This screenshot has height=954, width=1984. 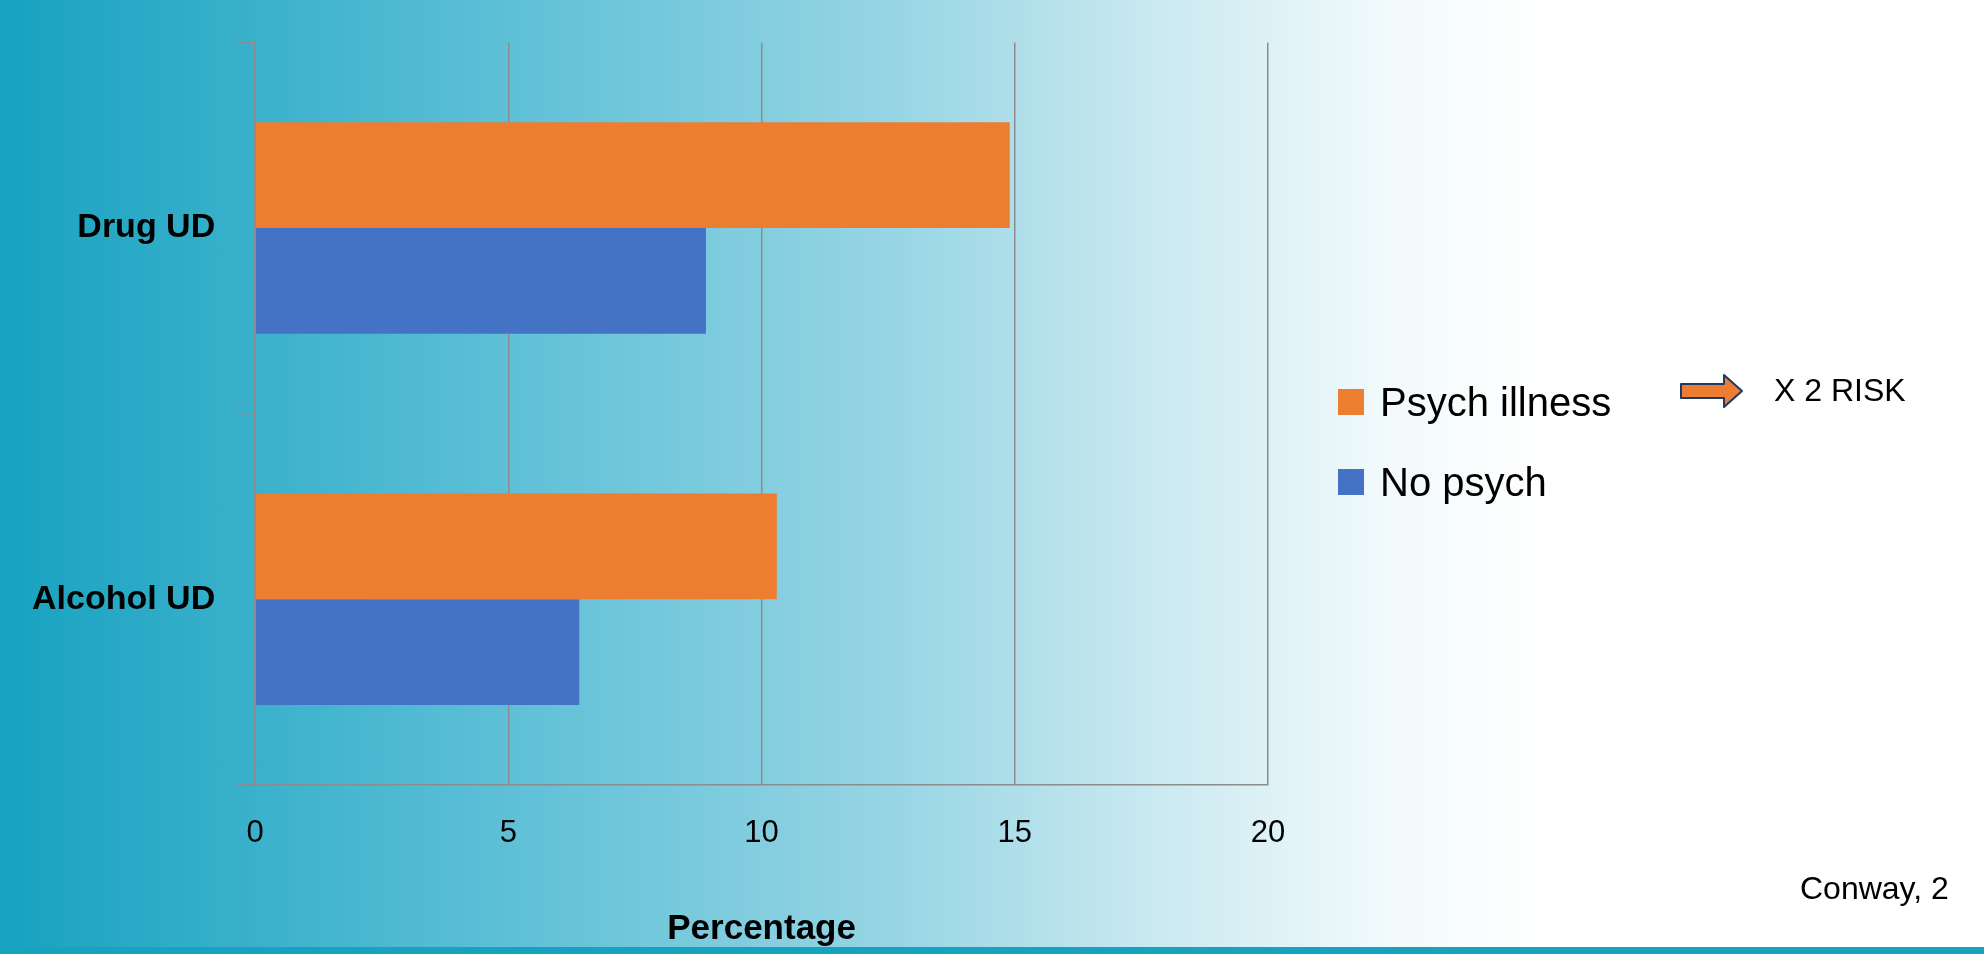 I want to click on legend-label: Psych illness, so click(x=1496, y=402).